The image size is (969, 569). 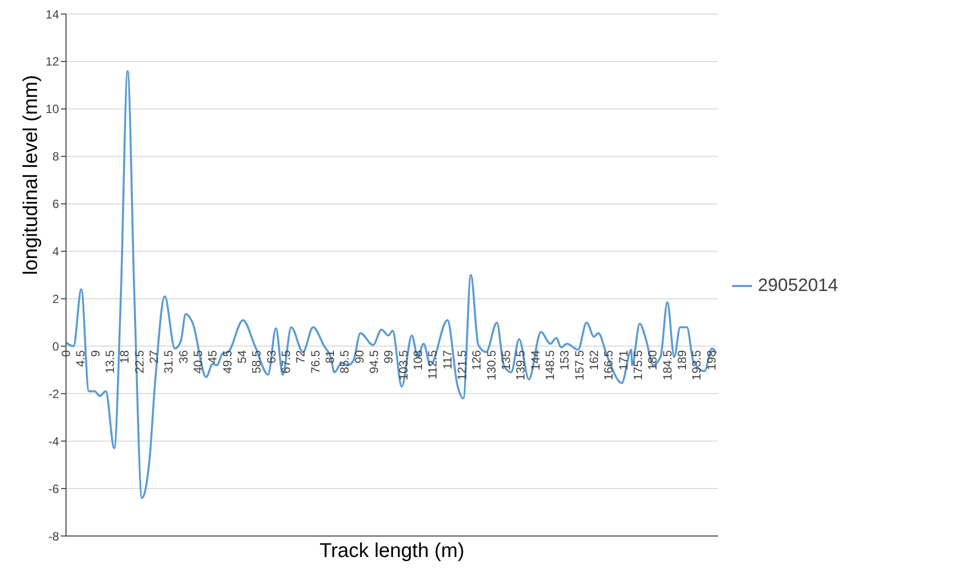 I want to click on x-tick-label: 49.5, so click(x=227, y=362).